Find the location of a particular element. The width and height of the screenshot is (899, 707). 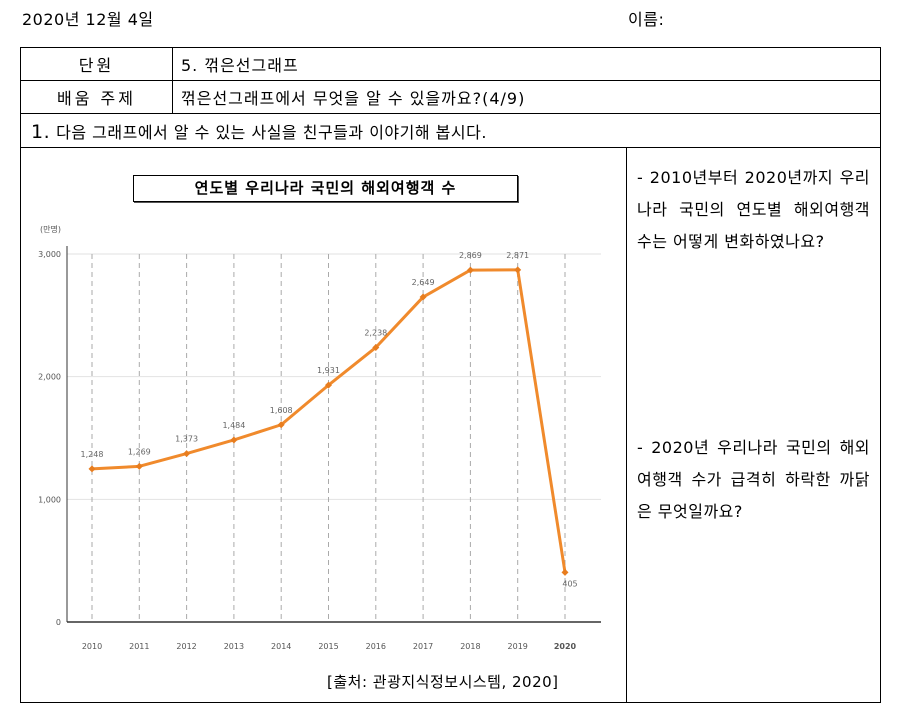

x-tick-label: 2020 is located at coordinates (565, 646).